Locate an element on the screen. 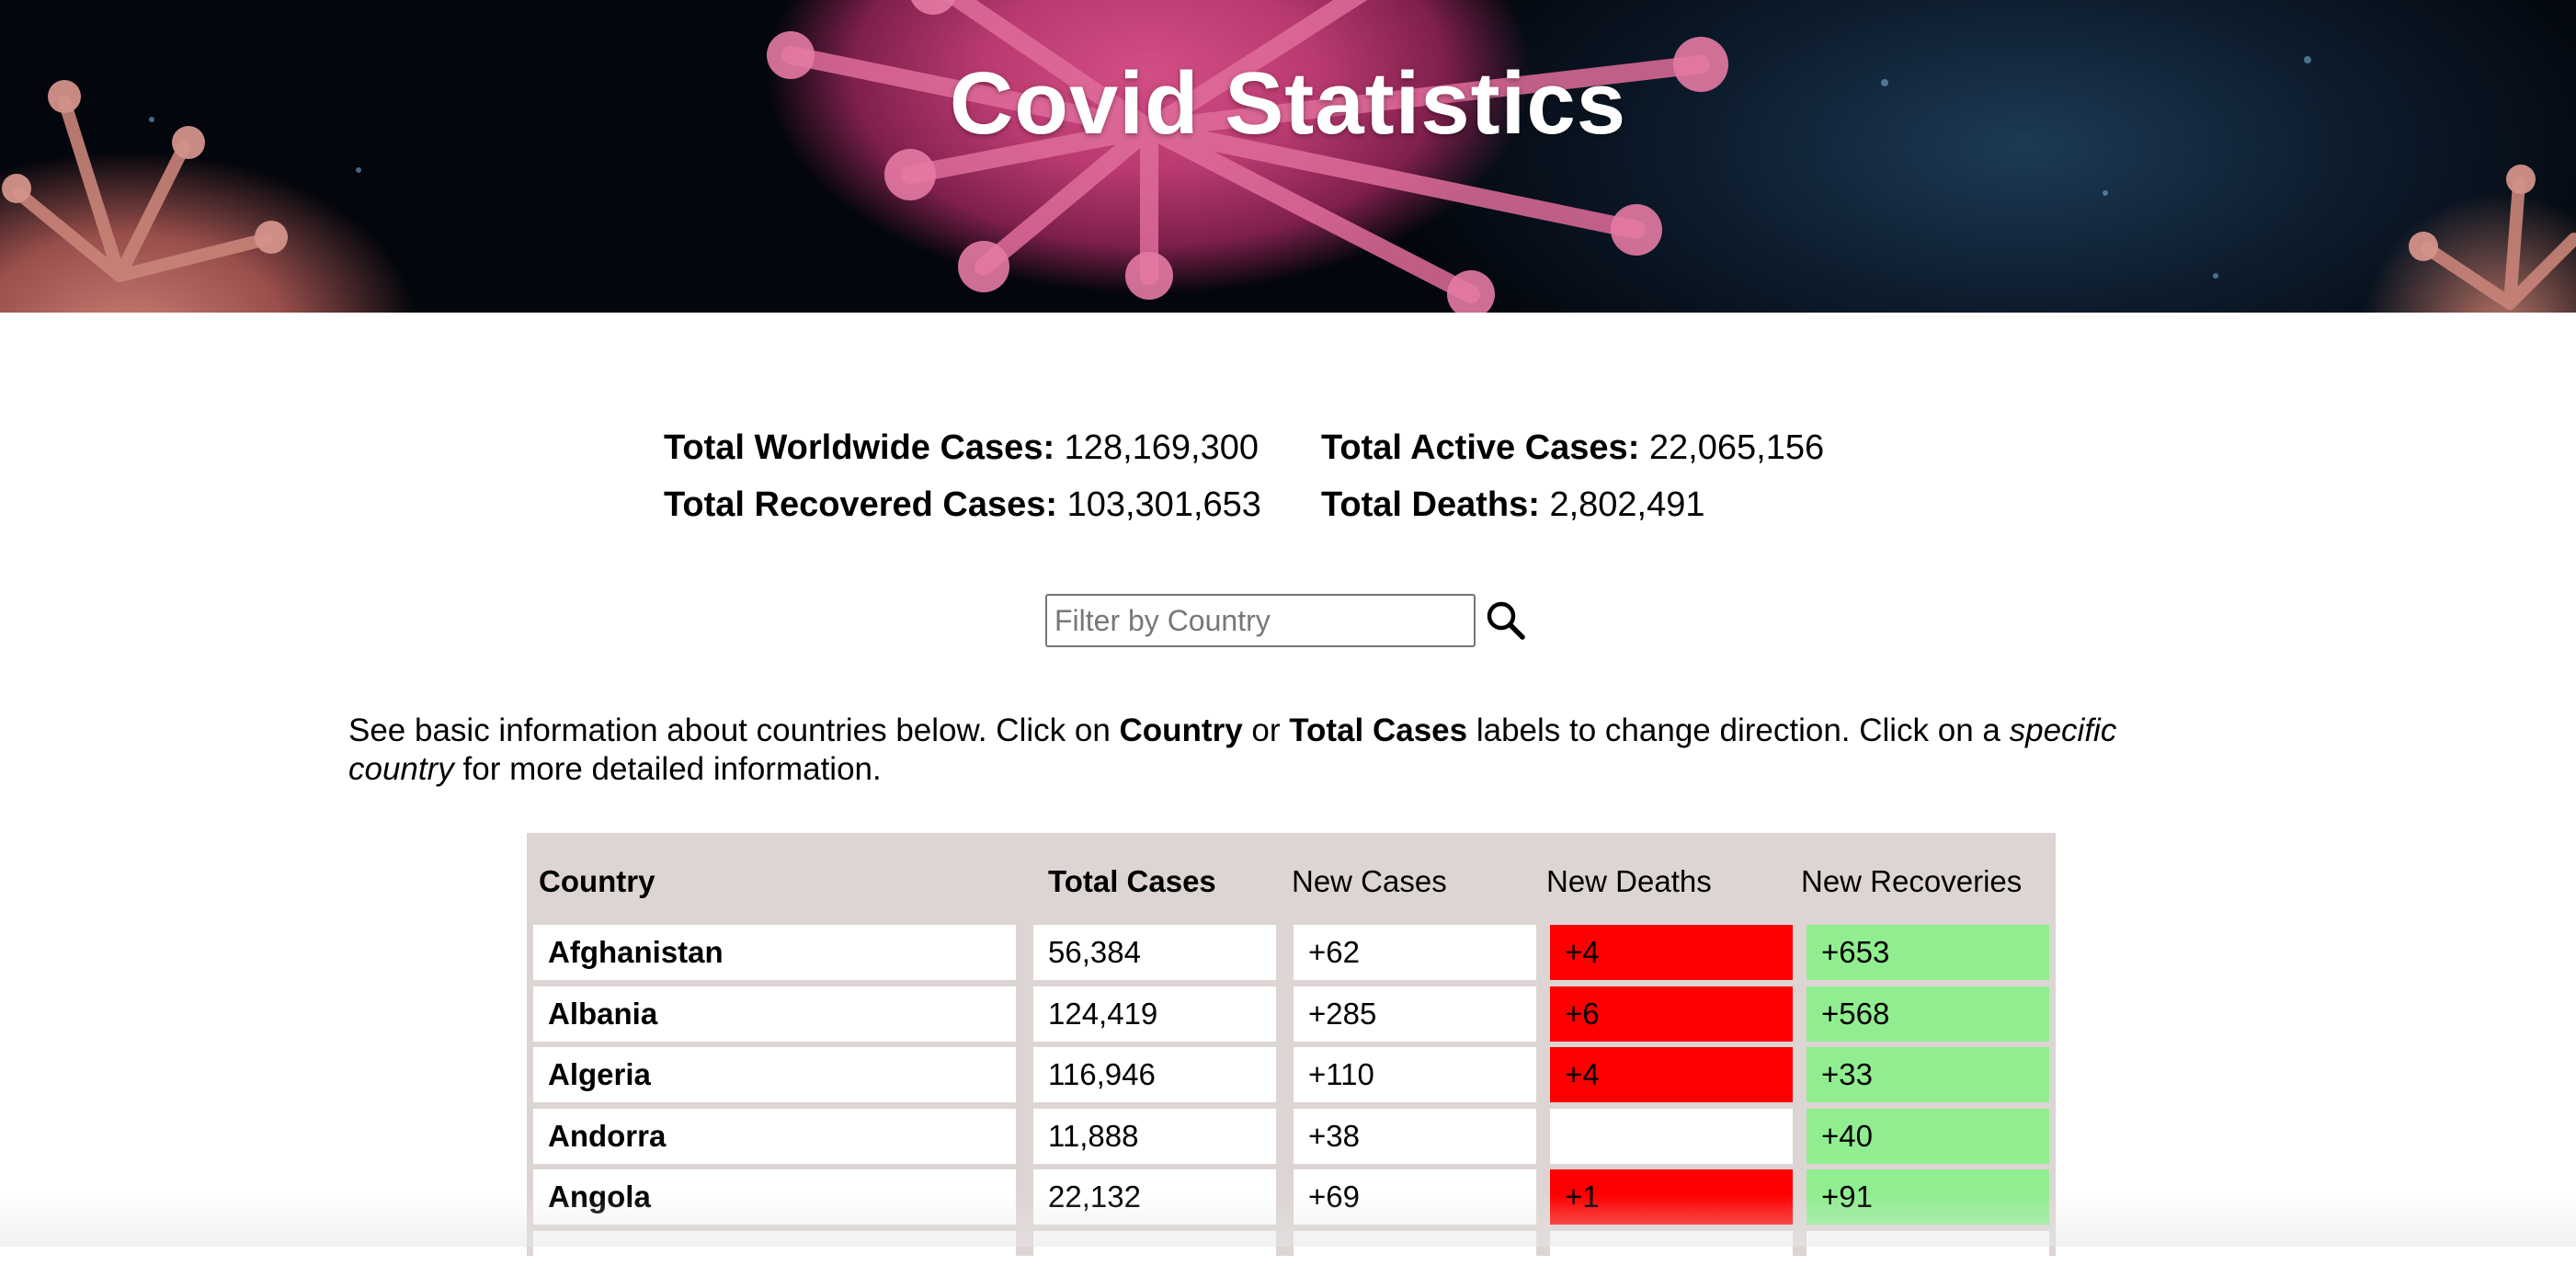 This screenshot has height=1288, width=2576. country-cell: Afghanistan is located at coordinates (774, 952).